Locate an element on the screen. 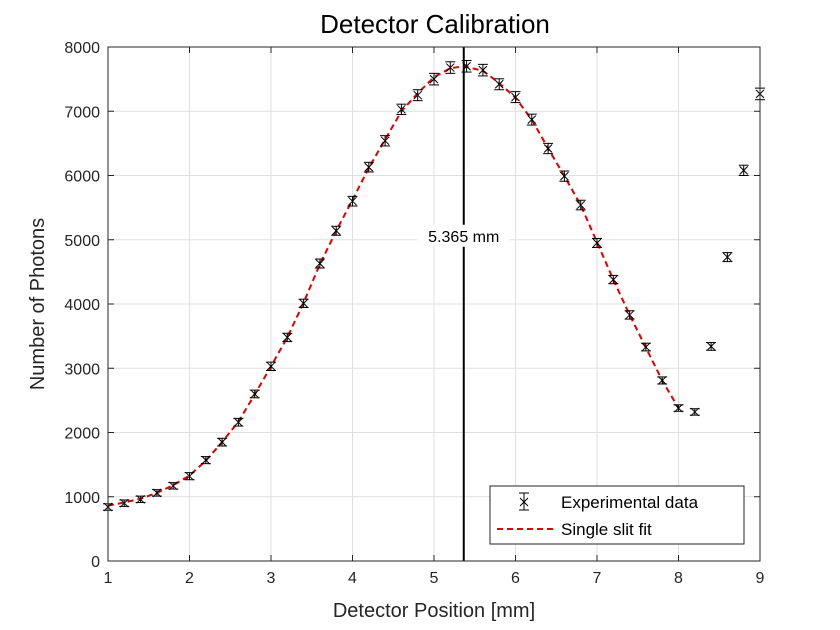  legend-label-fit: Single slit fit is located at coordinates (606, 529).